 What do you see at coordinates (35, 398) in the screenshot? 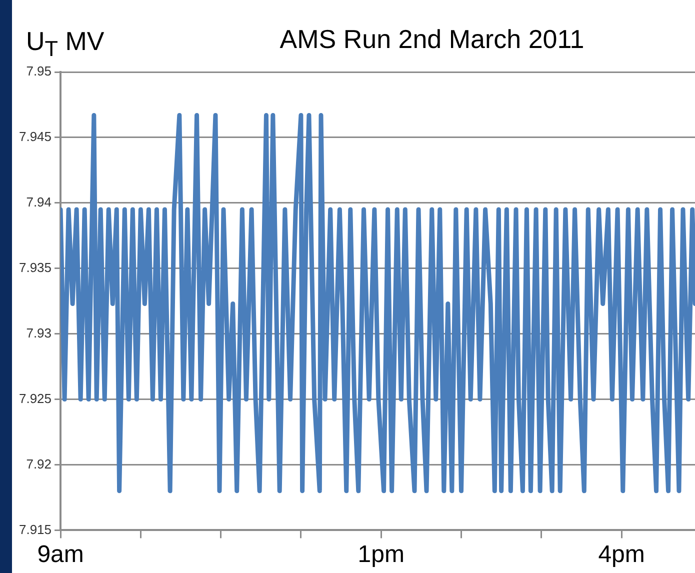
I see `y-tick-label: 7.925` at bounding box center [35, 398].